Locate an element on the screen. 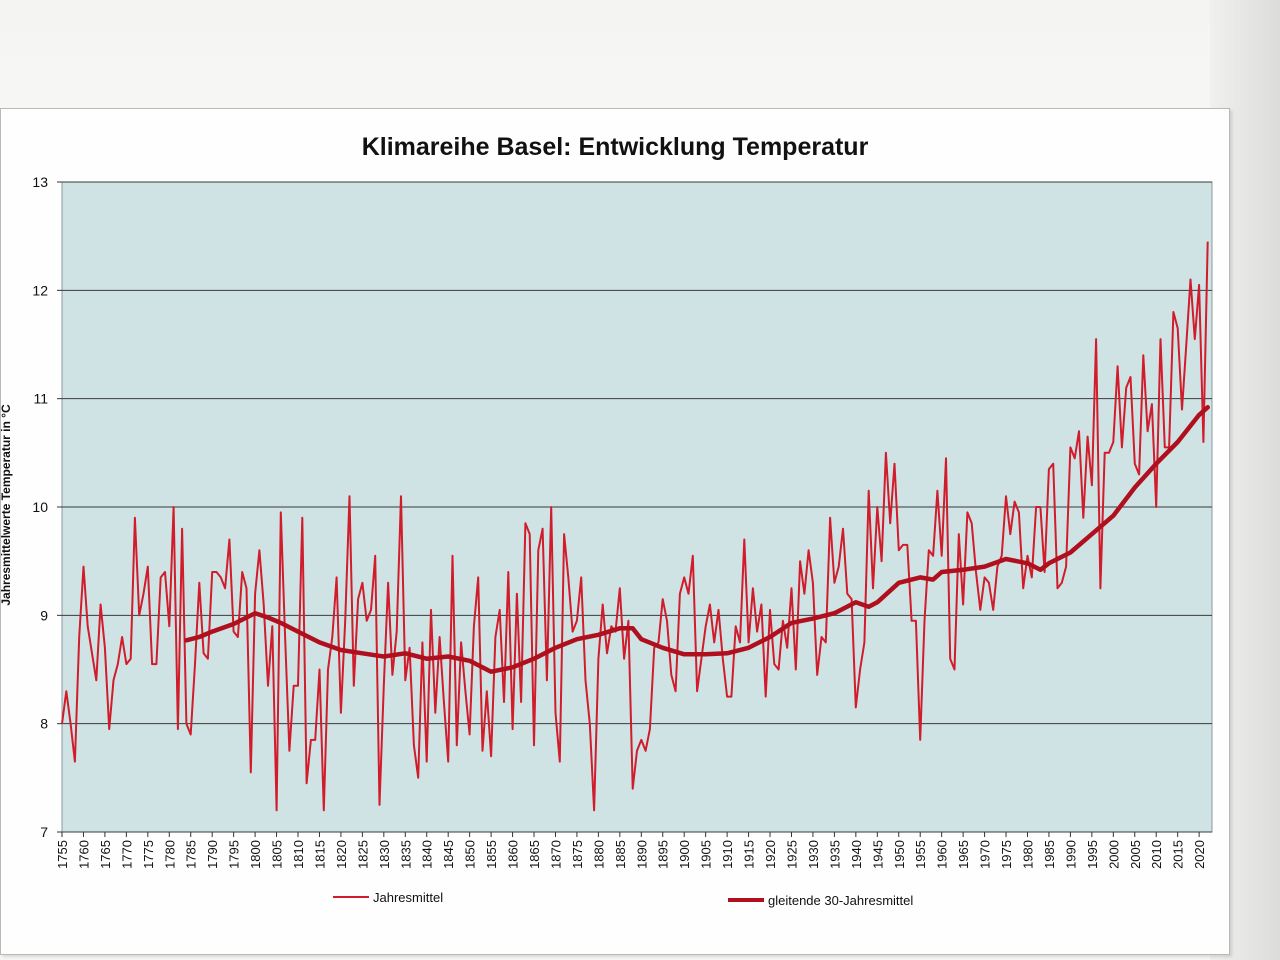 The height and width of the screenshot is (960, 1280). x-tick-label: 1915 is located at coordinates (749, 854).